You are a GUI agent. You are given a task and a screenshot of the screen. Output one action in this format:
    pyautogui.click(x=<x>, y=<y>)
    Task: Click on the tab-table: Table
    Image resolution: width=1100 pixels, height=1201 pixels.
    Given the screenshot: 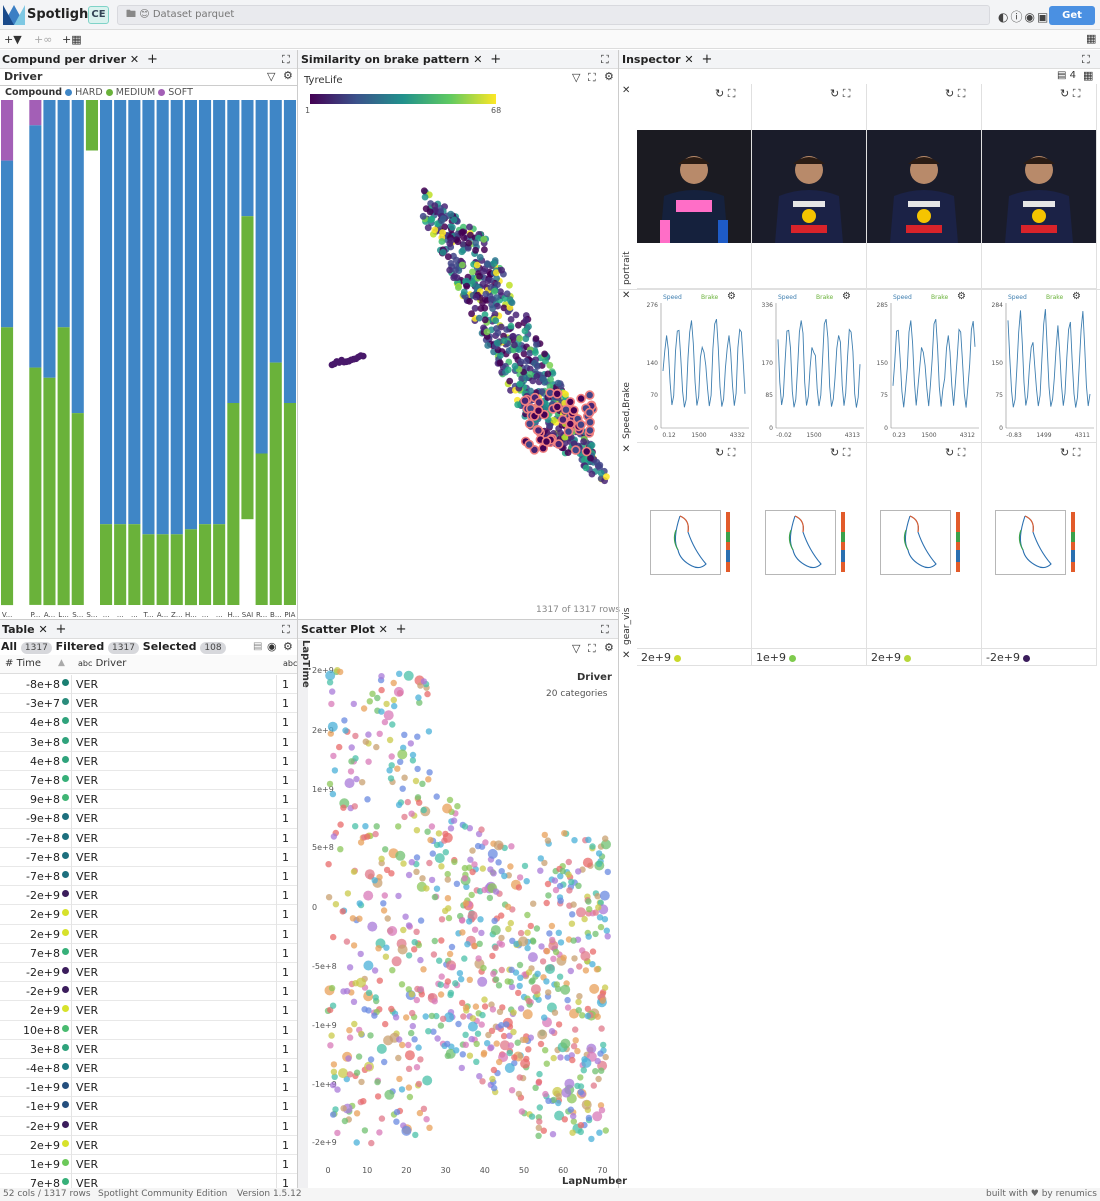 What is the action you would take?
    pyautogui.click(x=18, y=629)
    